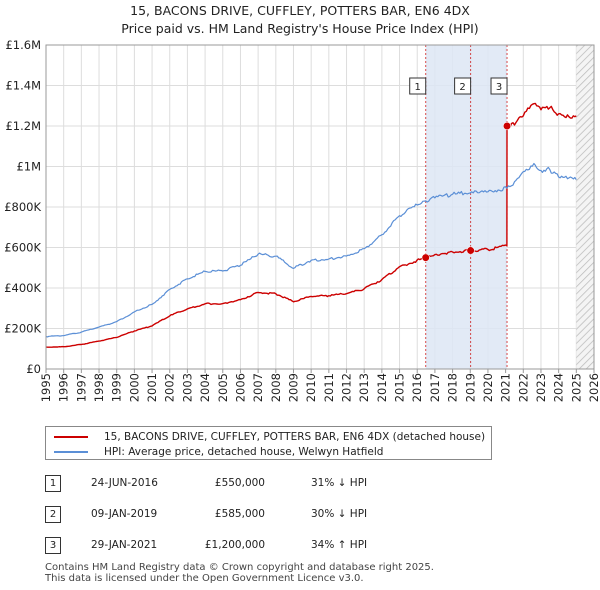  Describe the element at coordinates (152, 387) in the screenshot. I see `x-tick-label: 2001` at that location.